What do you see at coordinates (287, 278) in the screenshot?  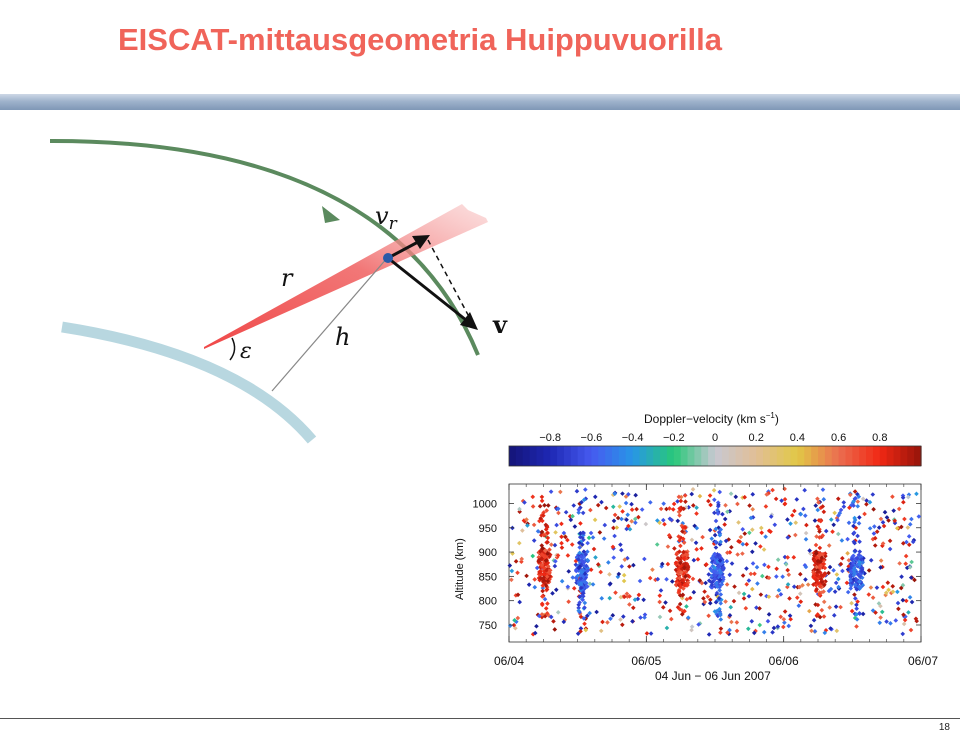 I see `label-r: r` at bounding box center [287, 278].